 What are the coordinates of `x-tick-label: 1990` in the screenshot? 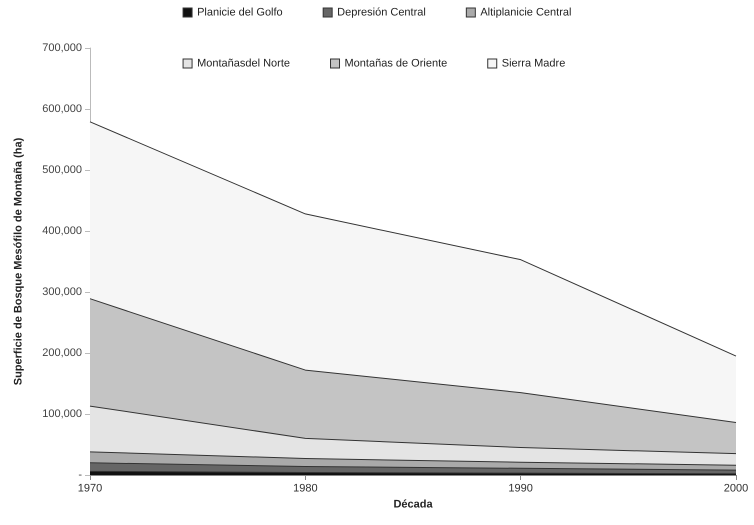 It's located at (520, 488).